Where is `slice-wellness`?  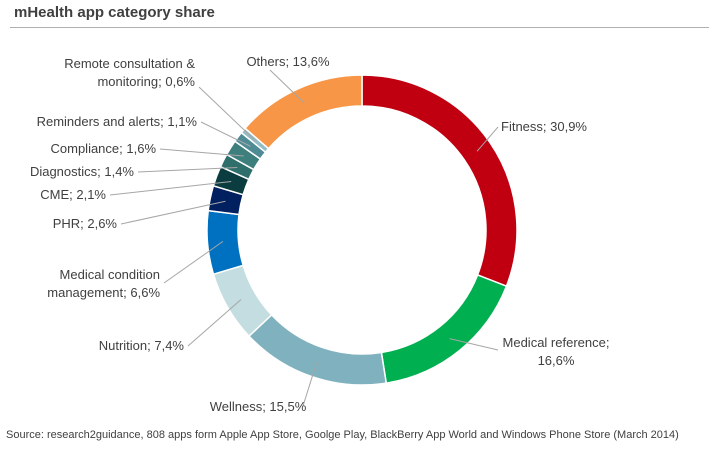
slice-wellness is located at coordinates (317, 349).